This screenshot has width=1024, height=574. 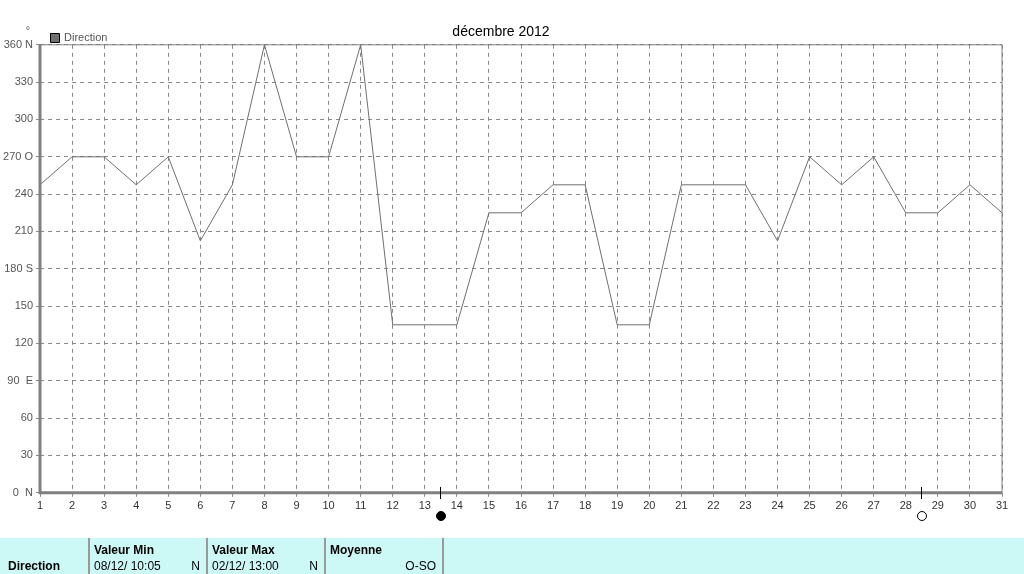 What do you see at coordinates (23, 81) in the screenshot?
I see `y-tick-label: 330` at bounding box center [23, 81].